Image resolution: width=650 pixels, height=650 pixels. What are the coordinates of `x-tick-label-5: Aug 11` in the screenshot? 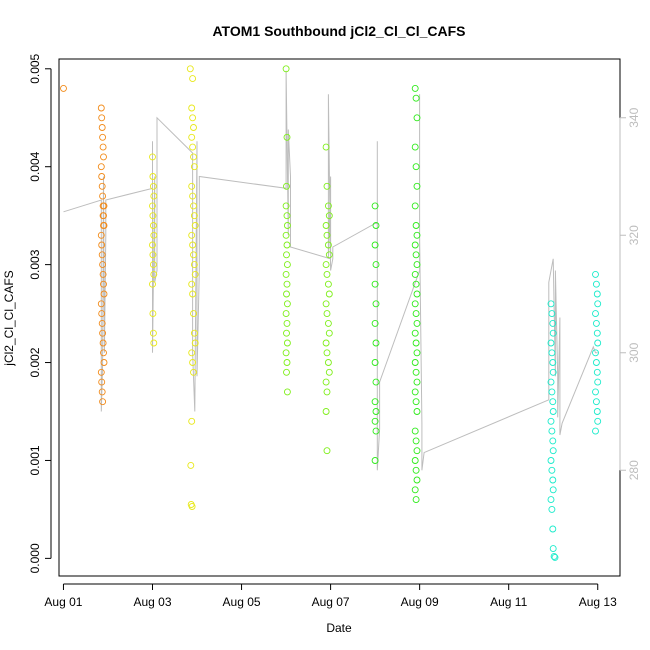 It's located at (508, 602).